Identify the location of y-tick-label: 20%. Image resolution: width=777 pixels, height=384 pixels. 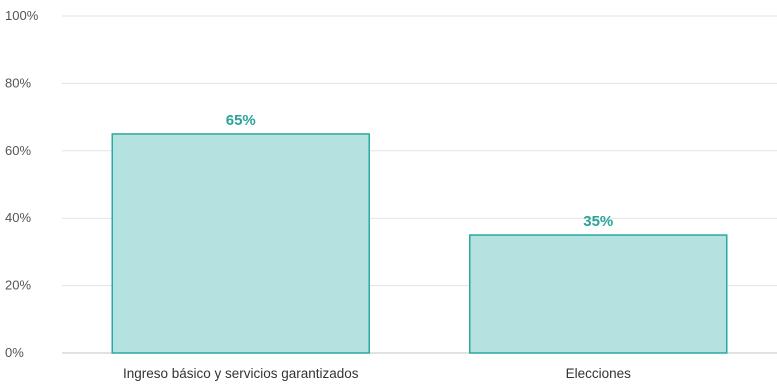
(18, 285).